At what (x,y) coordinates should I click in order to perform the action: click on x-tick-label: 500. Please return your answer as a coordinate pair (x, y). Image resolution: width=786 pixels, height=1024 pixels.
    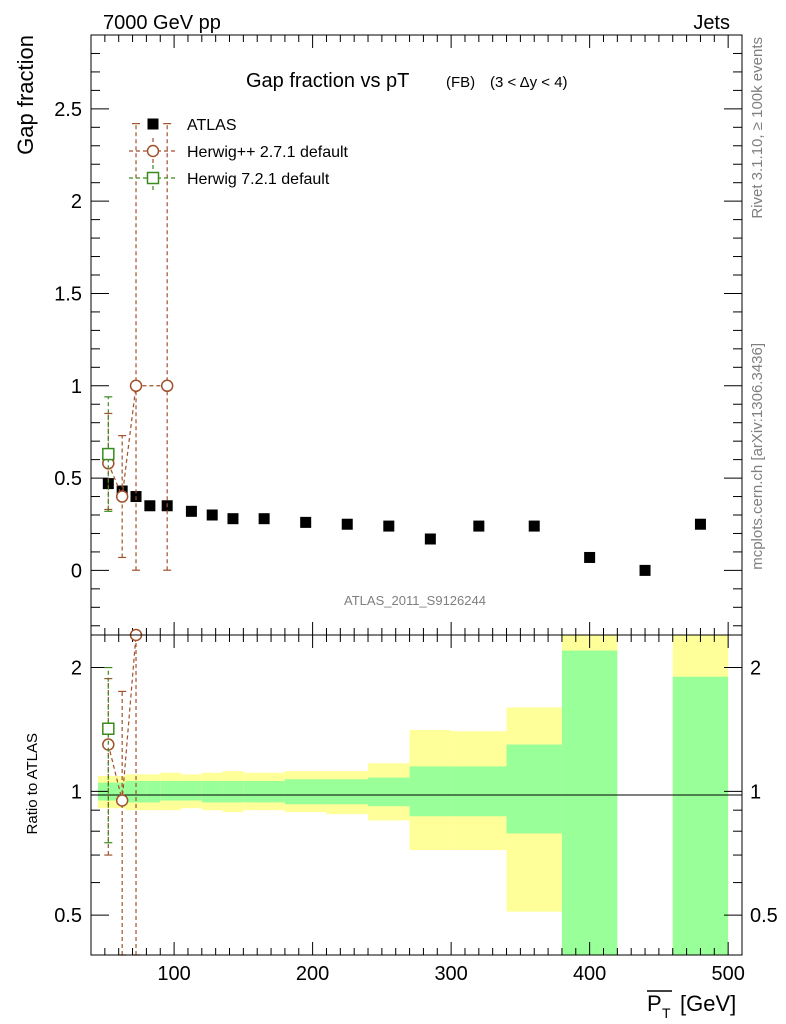
    Looking at the image, I should click on (727, 974).